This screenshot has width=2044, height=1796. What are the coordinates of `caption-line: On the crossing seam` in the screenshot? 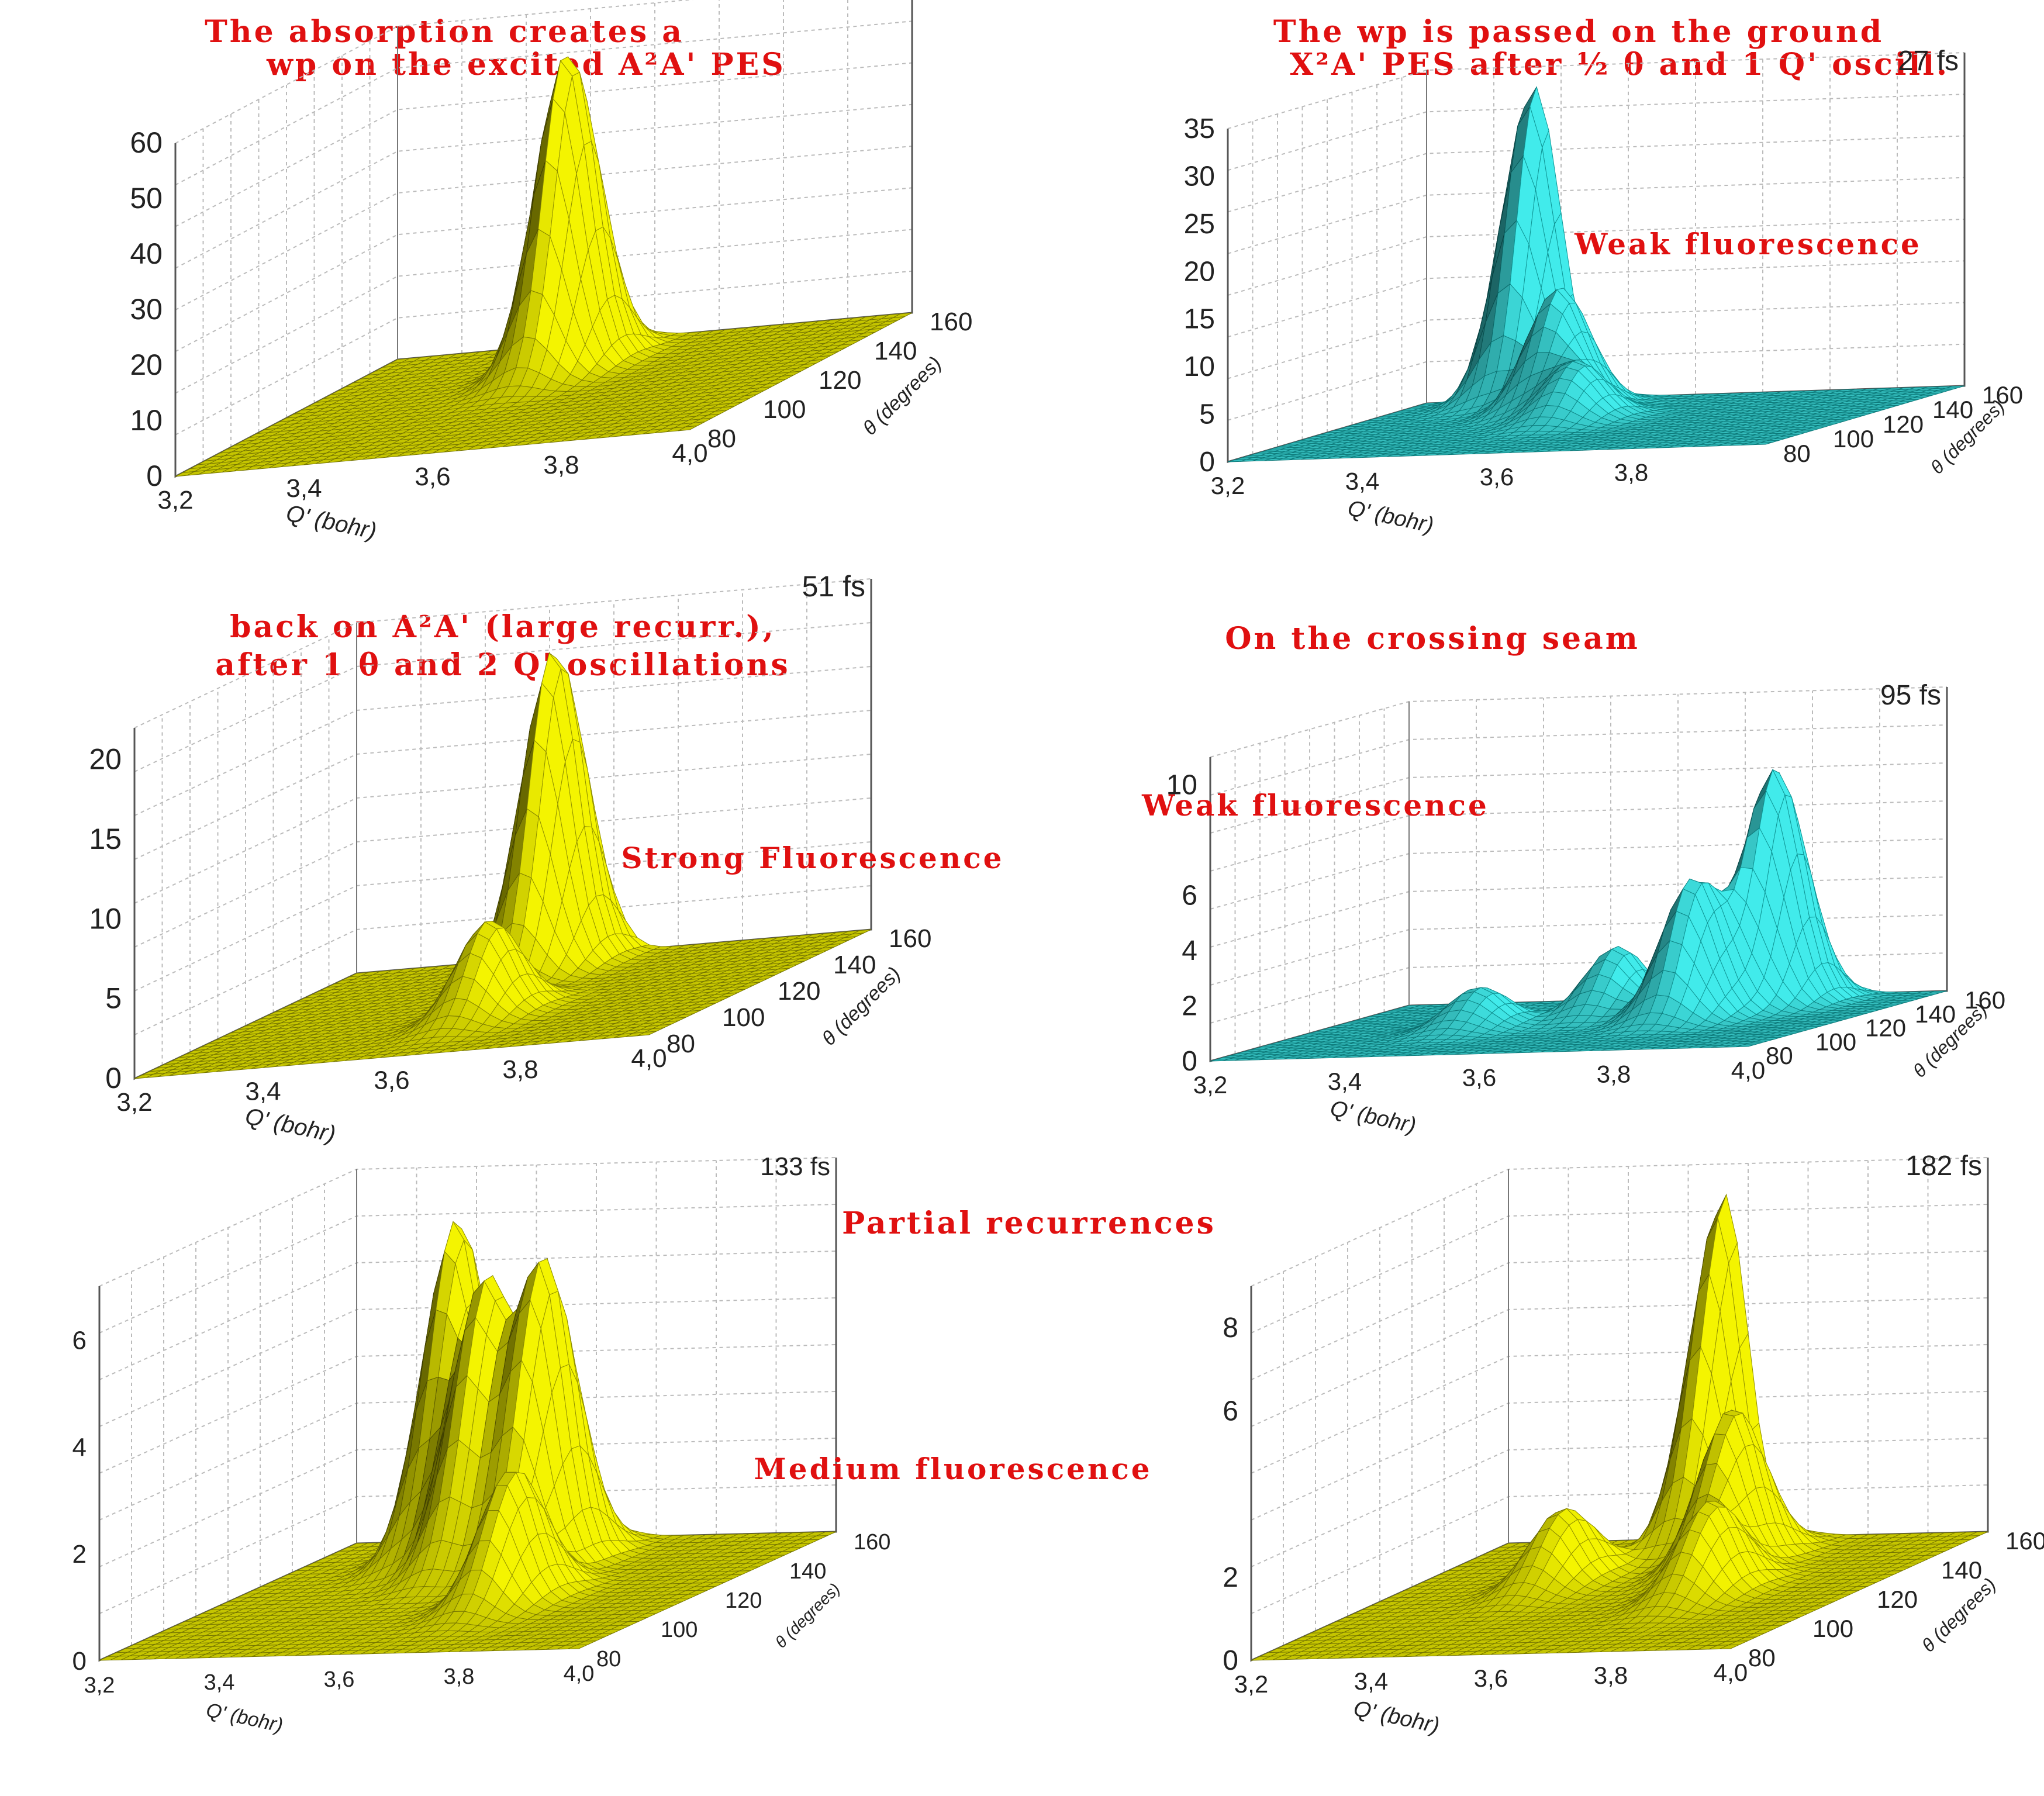 It's located at (1432, 639).